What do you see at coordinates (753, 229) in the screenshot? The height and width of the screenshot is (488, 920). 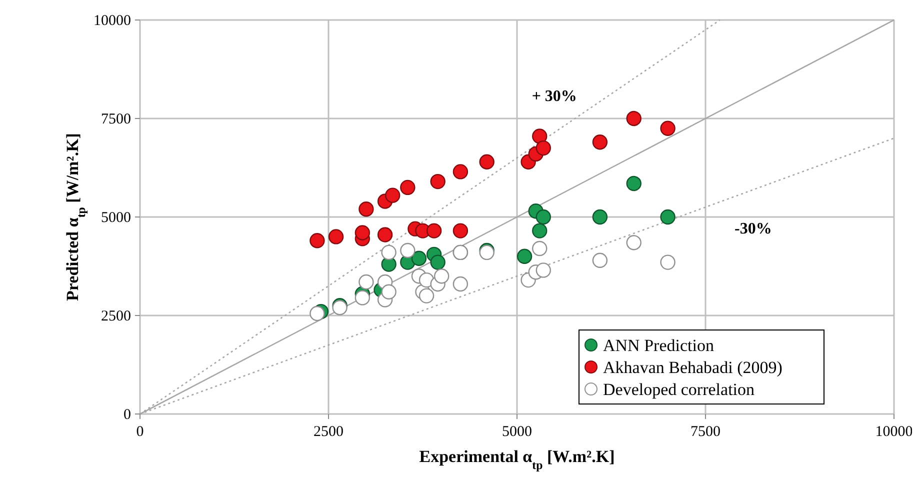 I see `annotation: -30%` at bounding box center [753, 229].